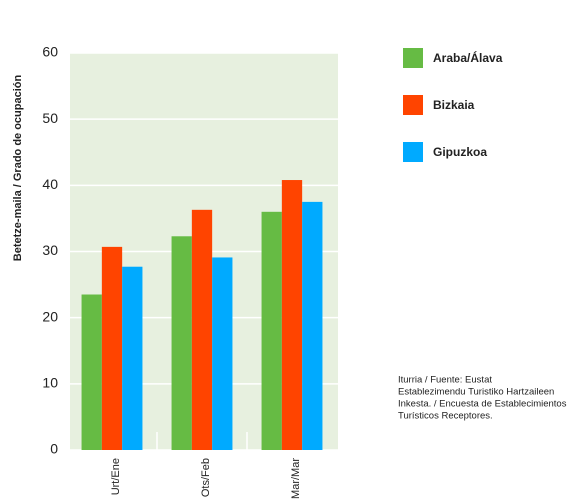 The image size is (576, 502). What do you see at coordinates (296, 478) in the screenshot?
I see `x-tick-label: Mar/Mar` at bounding box center [296, 478].